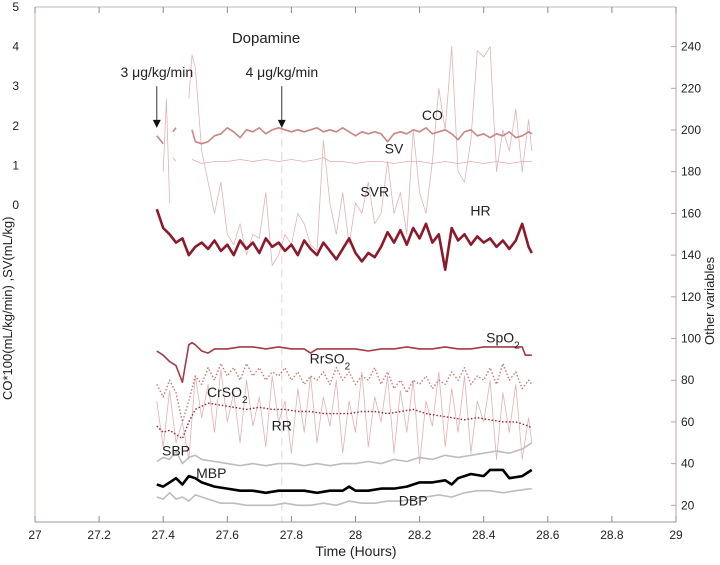  I want to click on x-tick-label: 28.2, so click(420, 535).